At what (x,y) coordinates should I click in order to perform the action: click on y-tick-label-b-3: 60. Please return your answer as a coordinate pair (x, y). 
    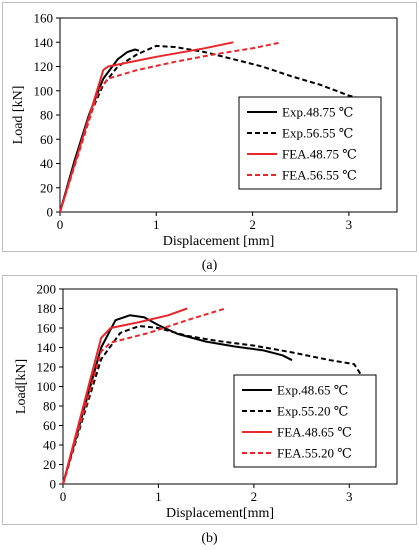
    Looking at the image, I should click on (49, 425).